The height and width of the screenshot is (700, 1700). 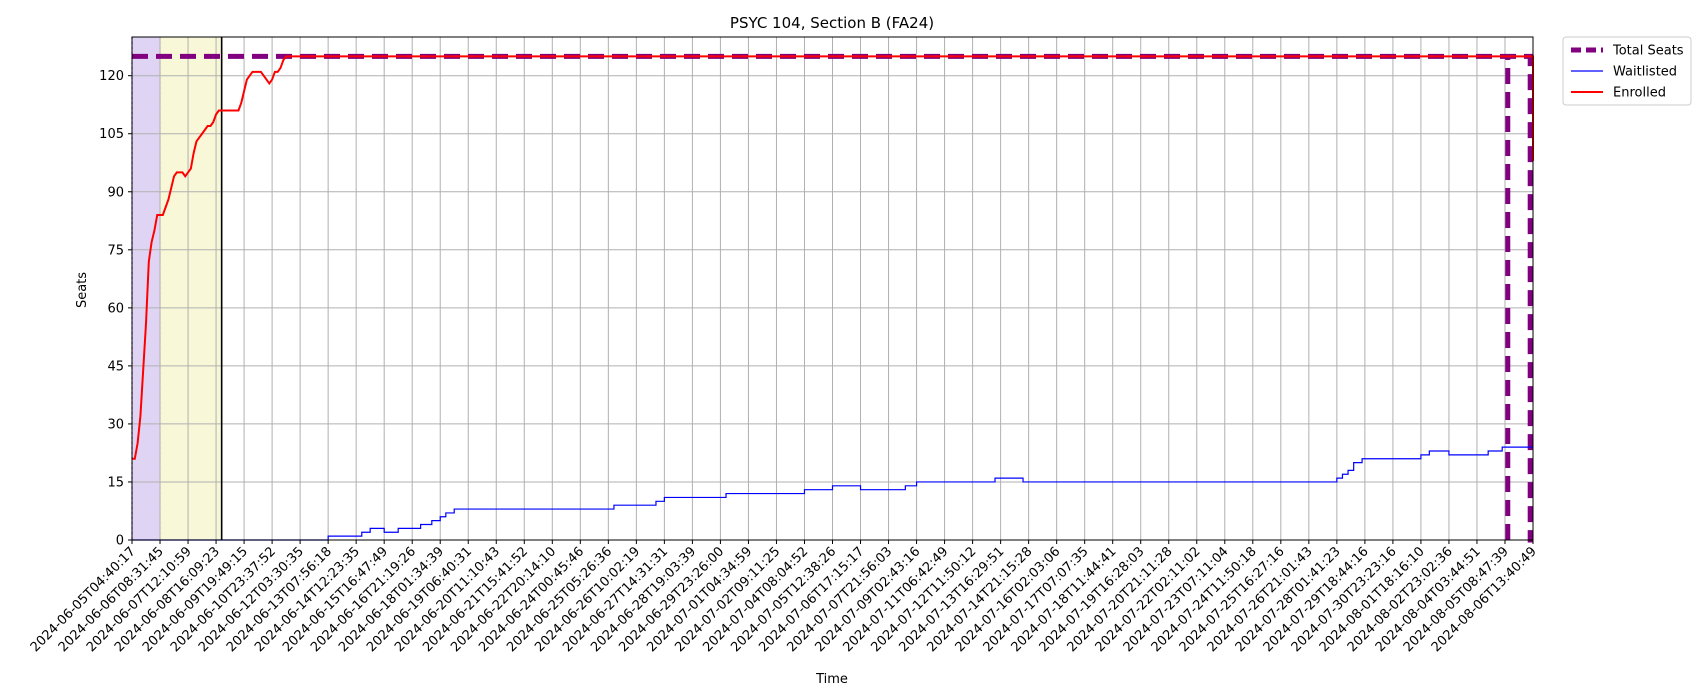 What do you see at coordinates (115, 250) in the screenshot?
I see `y-tick-label: 75` at bounding box center [115, 250].